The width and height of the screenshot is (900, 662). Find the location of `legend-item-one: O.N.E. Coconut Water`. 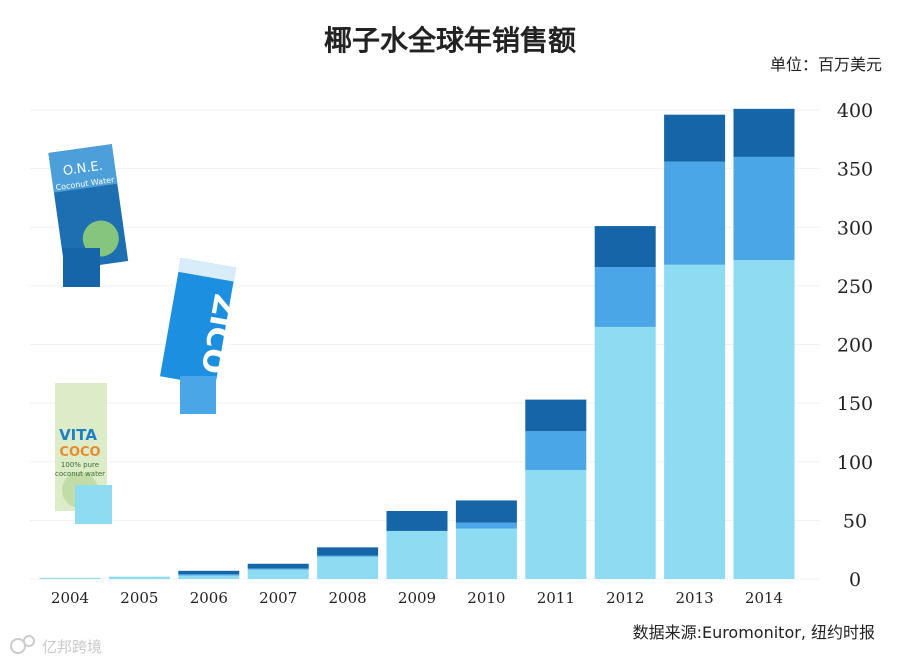

legend-item-one: O.N.E. Coconut Water is located at coordinates (88, 215).